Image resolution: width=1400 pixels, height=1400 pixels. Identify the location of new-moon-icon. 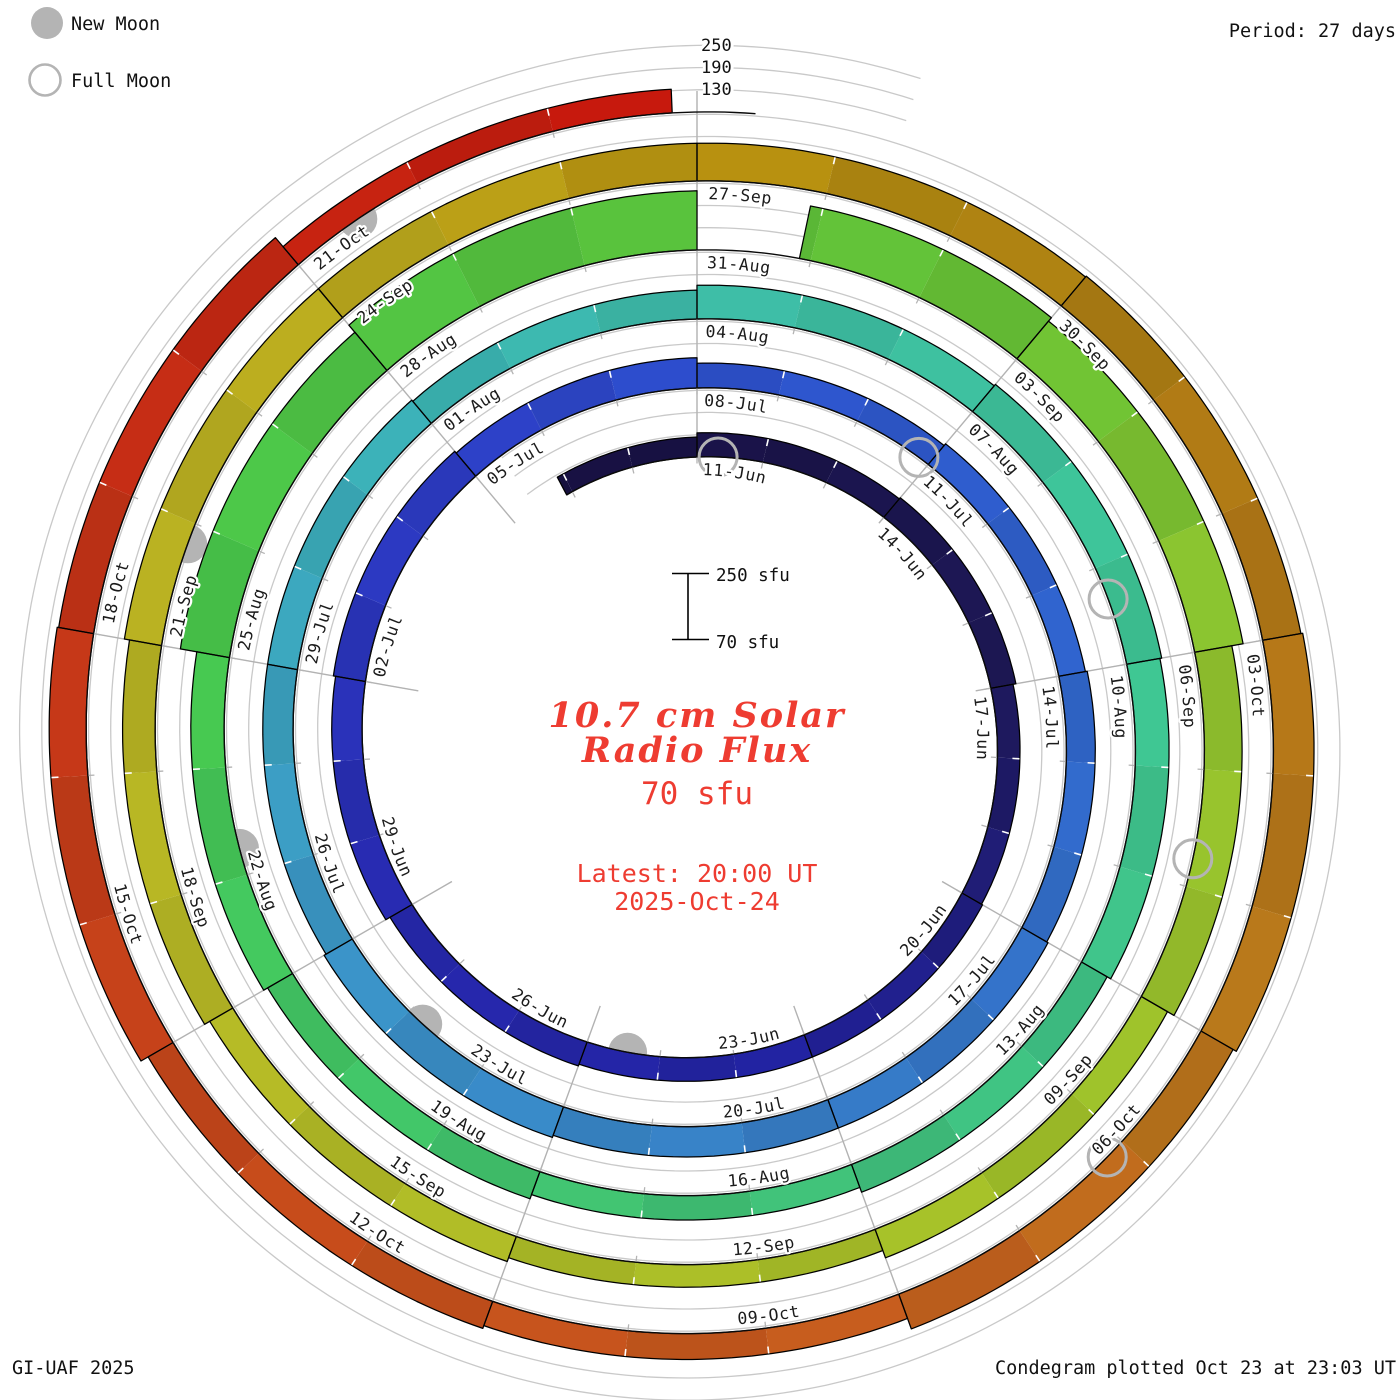
(47, 23).